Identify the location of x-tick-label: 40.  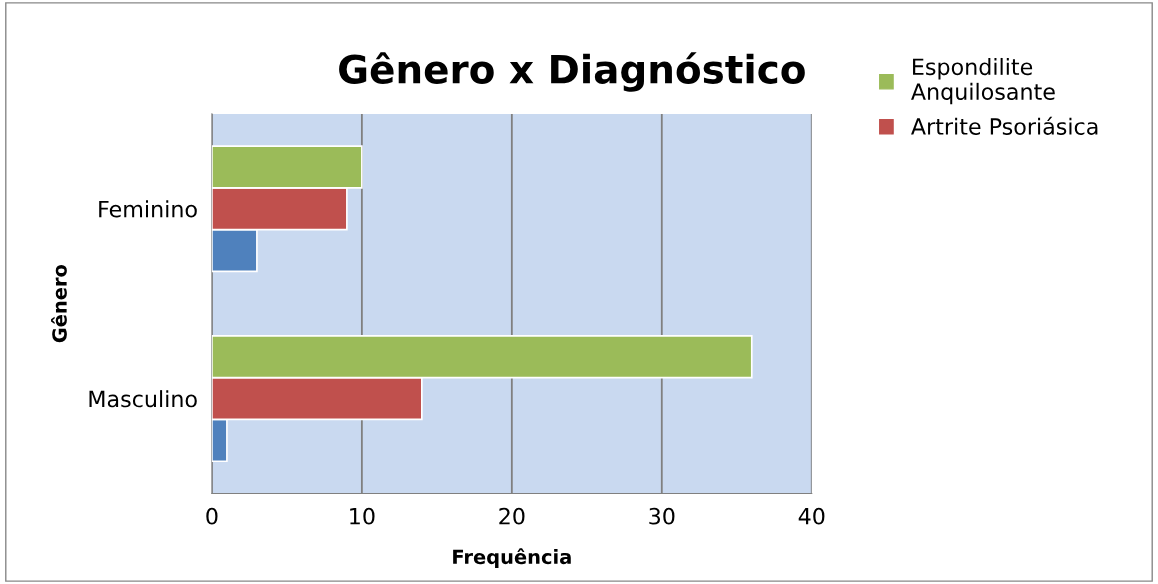
(811, 516).